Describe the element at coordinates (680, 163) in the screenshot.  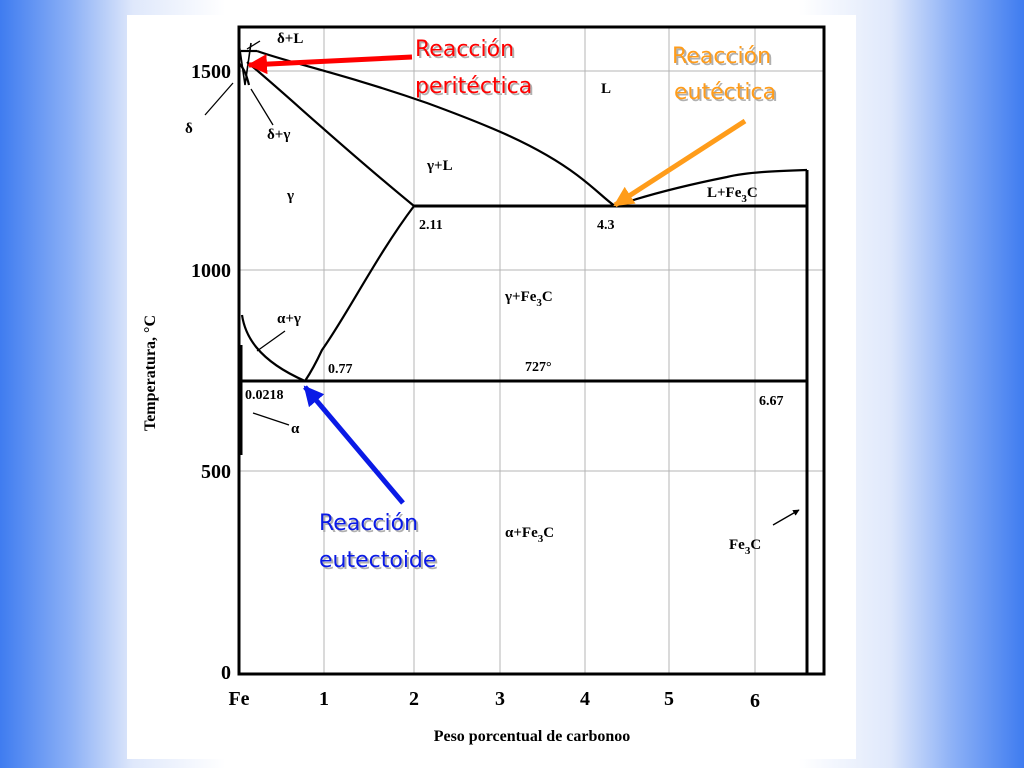
I see `eutectic-arrow` at that location.